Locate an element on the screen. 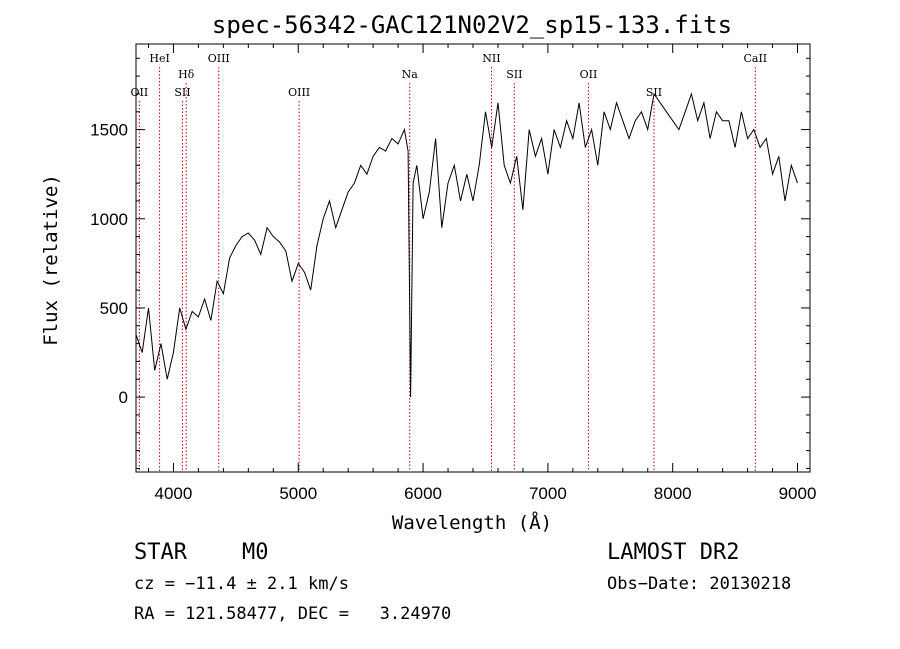 This screenshot has height=649, width=900. x-axis-label: Wavelength (Å) is located at coordinates (472, 522).